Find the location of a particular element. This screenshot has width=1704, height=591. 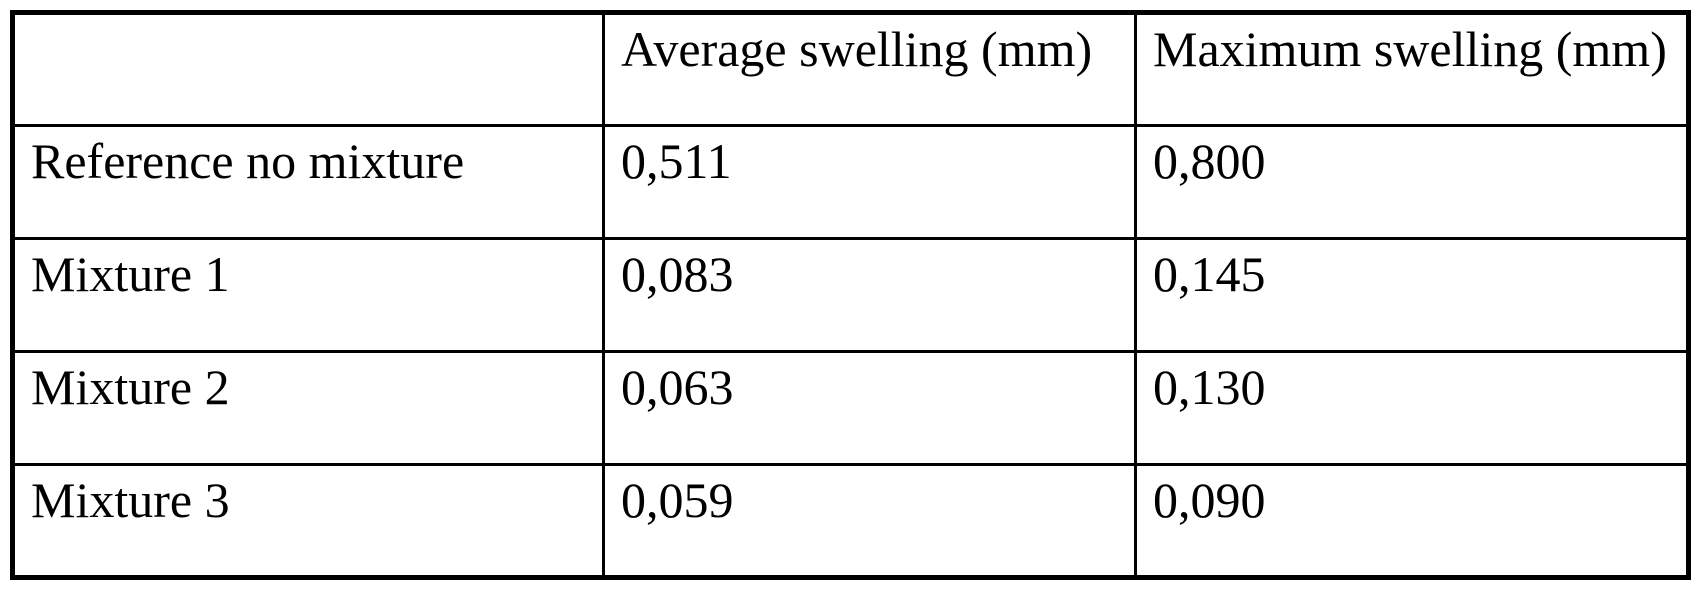

header-cell-maximum-swelling: Maximum swelling (mm) is located at coordinates (1412, 69).